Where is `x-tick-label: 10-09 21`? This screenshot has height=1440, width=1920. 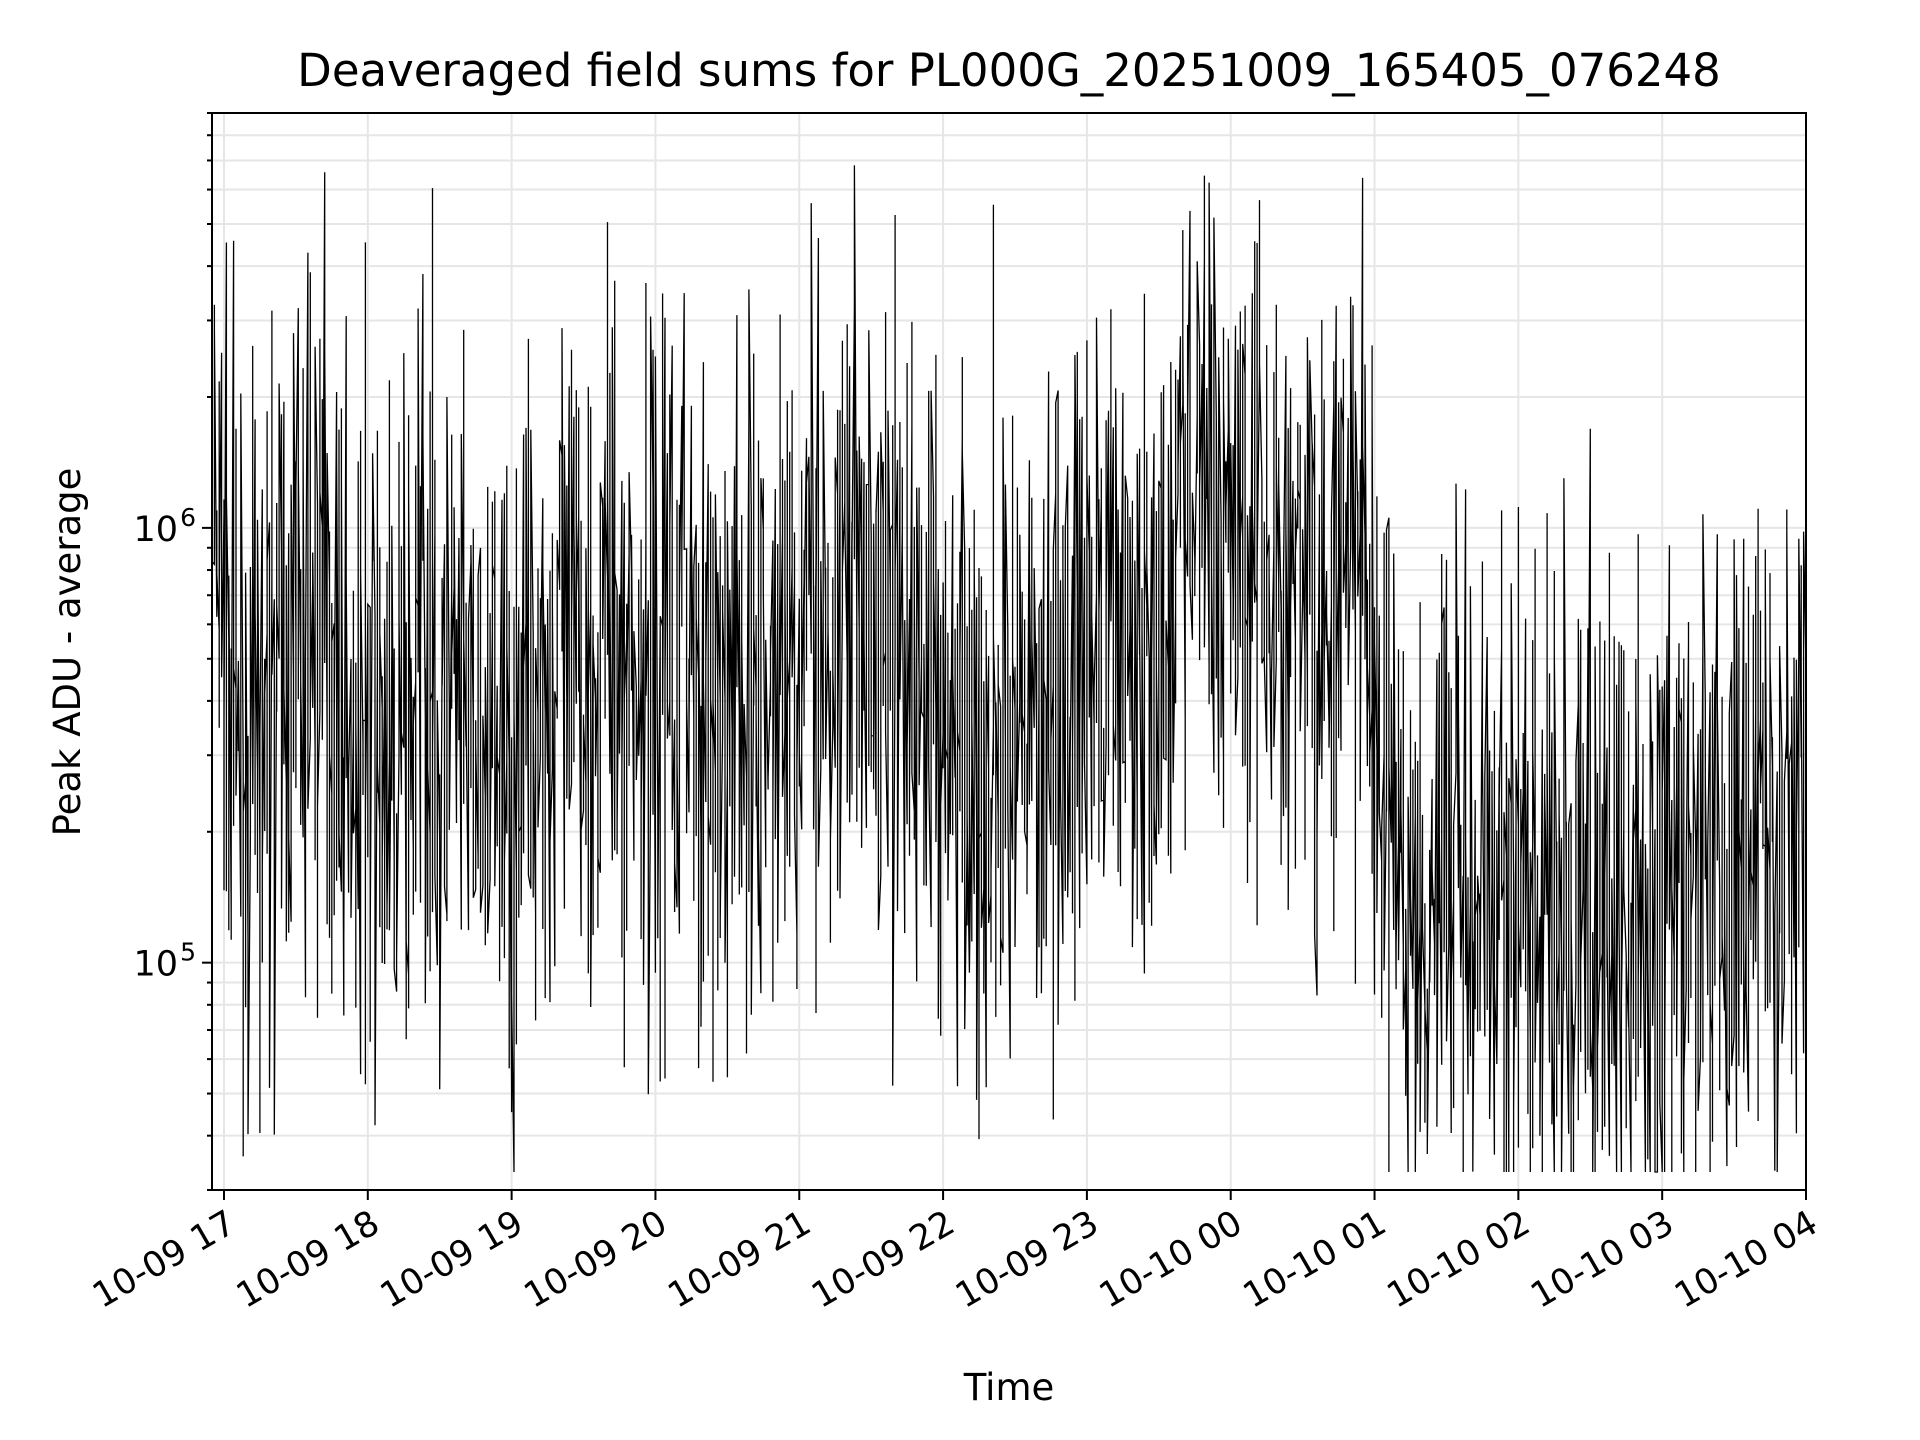
x-tick-label: 10-09 21 is located at coordinates (739, 1259).